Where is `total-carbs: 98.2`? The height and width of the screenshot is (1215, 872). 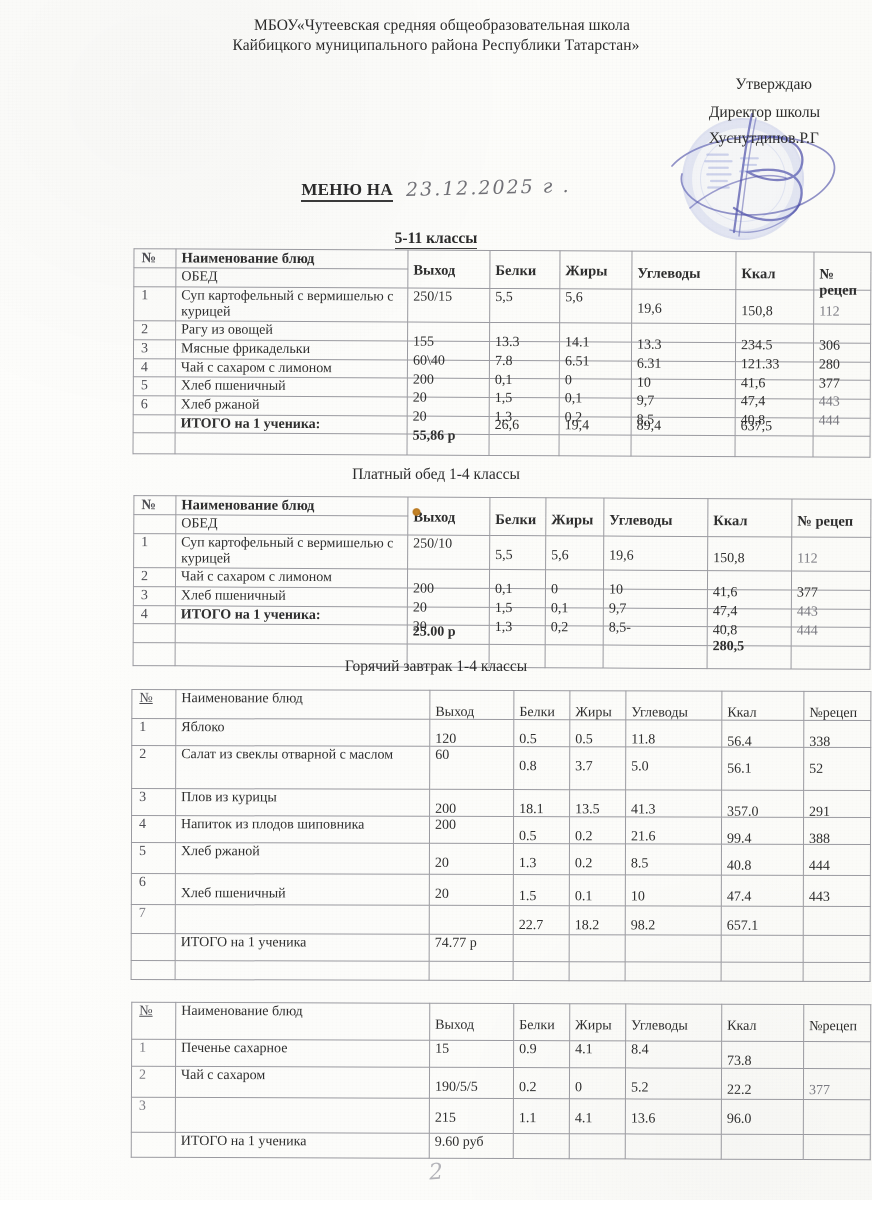
total-carbs: 98.2 is located at coordinates (673, 920).